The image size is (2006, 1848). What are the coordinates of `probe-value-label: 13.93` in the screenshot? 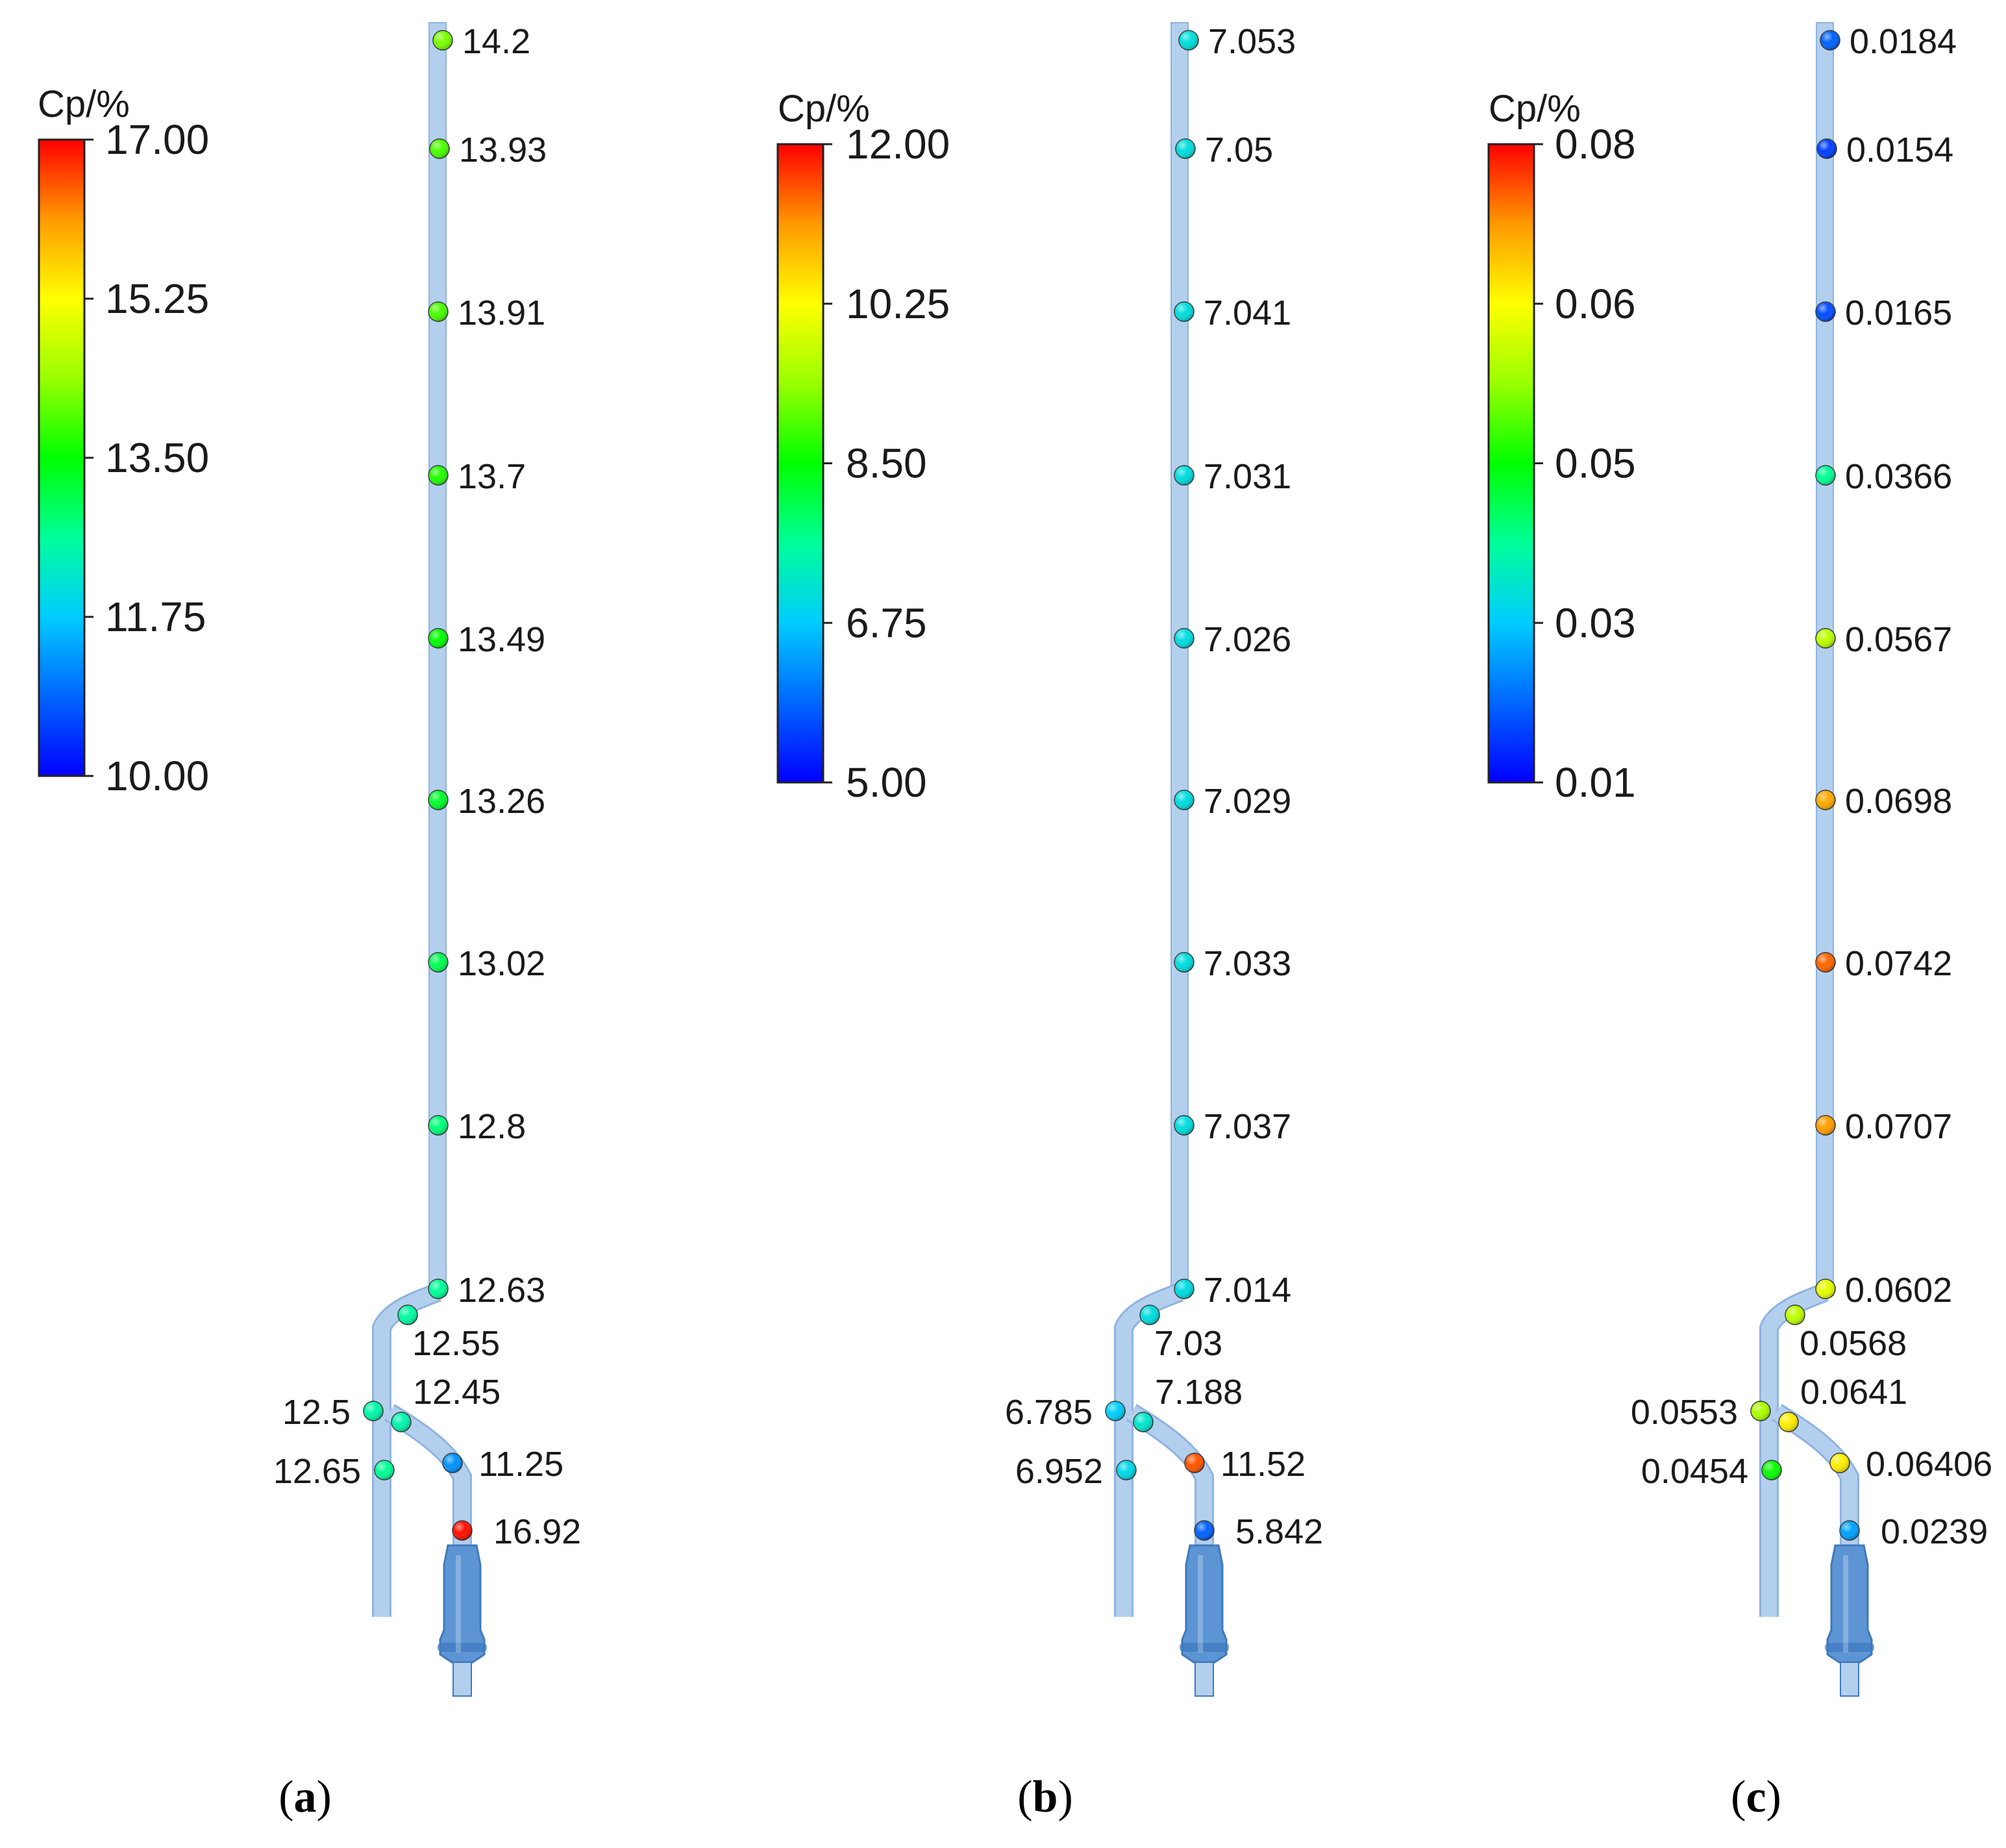 It's located at (503, 150).